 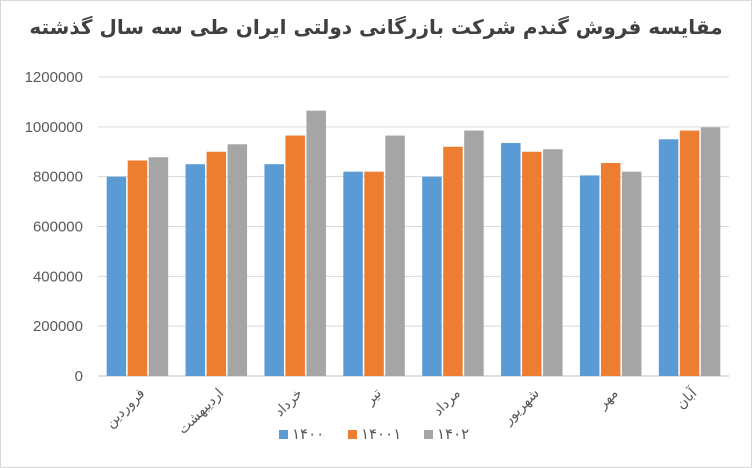 What do you see at coordinates (54, 127) in the screenshot?
I see `y-tick-label: 1000000` at bounding box center [54, 127].